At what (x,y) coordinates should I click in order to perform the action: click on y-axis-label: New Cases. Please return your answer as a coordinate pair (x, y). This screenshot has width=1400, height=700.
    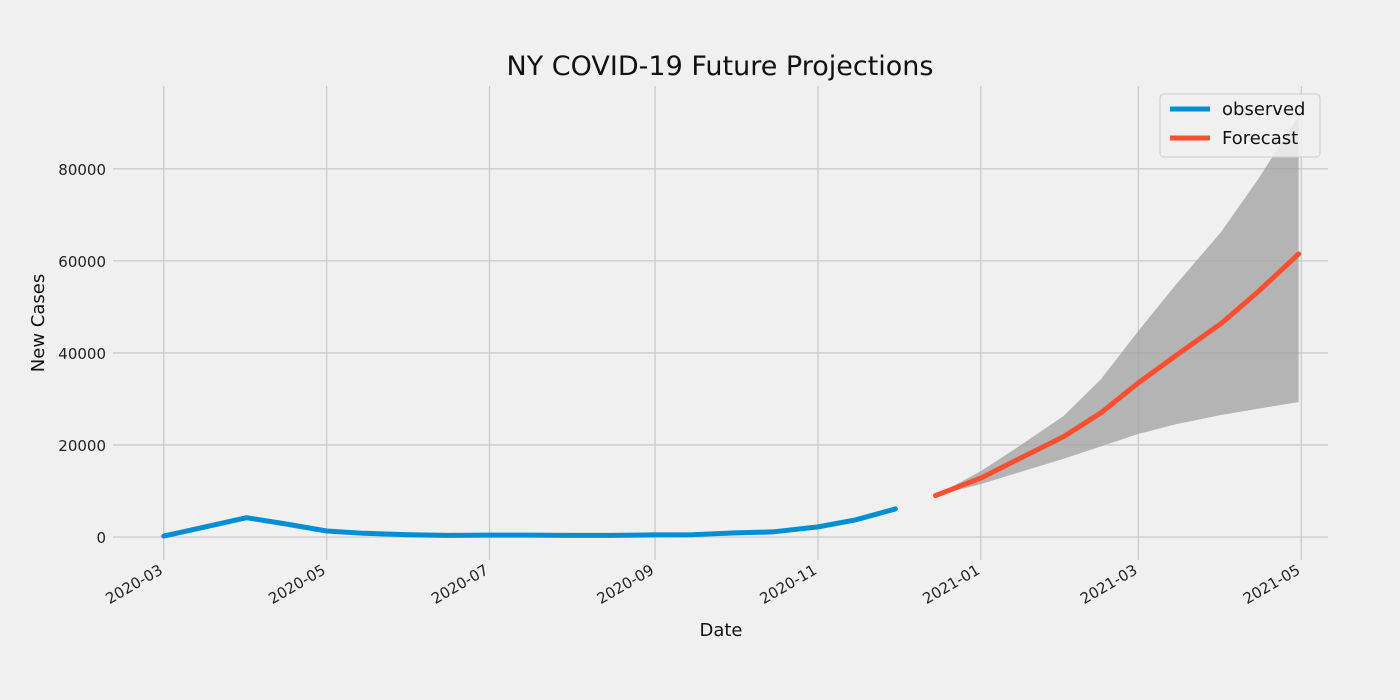
    Looking at the image, I should click on (38, 323).